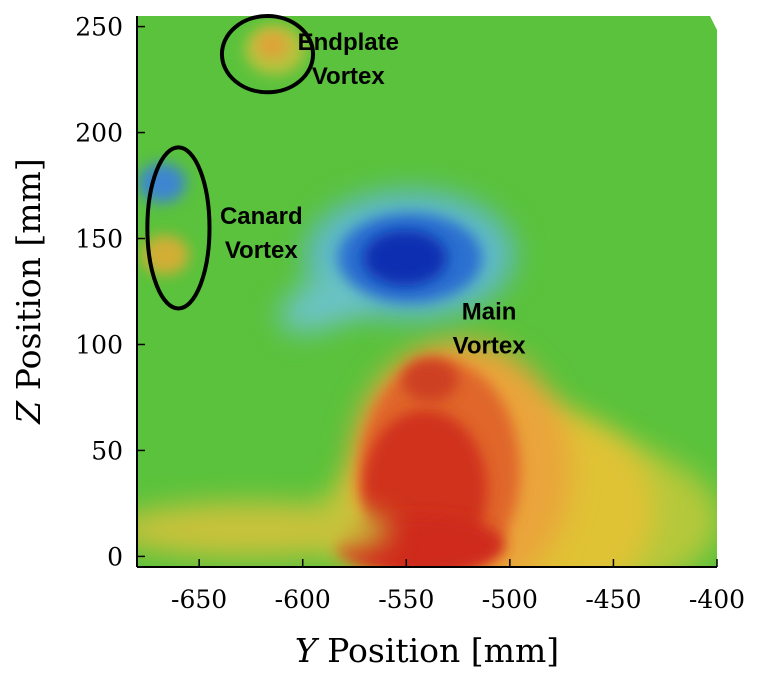  What do you see at coordinates (99, 27) in the screenshot?
I see `y-tick-label: 250` at bounding box center [99, 27].